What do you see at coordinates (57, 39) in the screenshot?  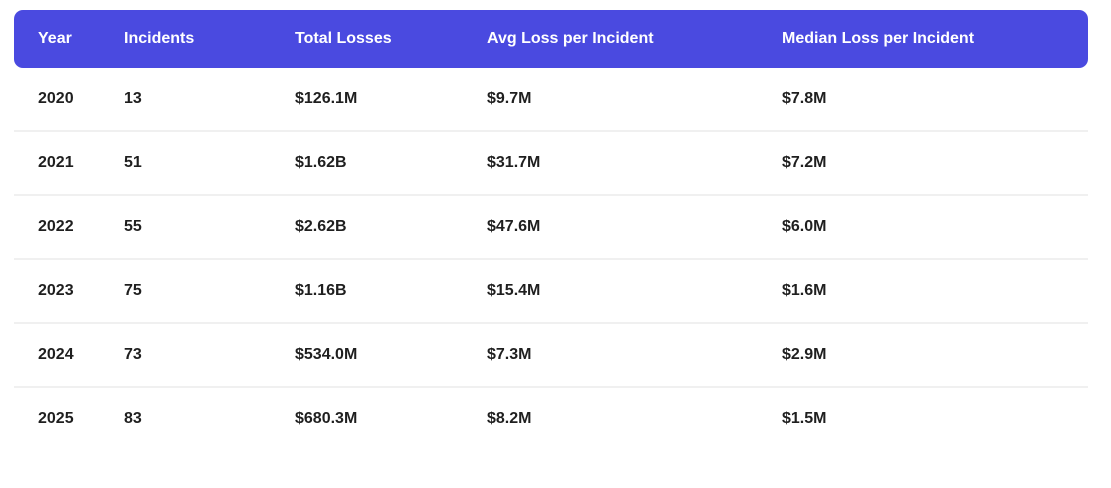 I see `column-header-year: Year` at bounding box center [57, 39].